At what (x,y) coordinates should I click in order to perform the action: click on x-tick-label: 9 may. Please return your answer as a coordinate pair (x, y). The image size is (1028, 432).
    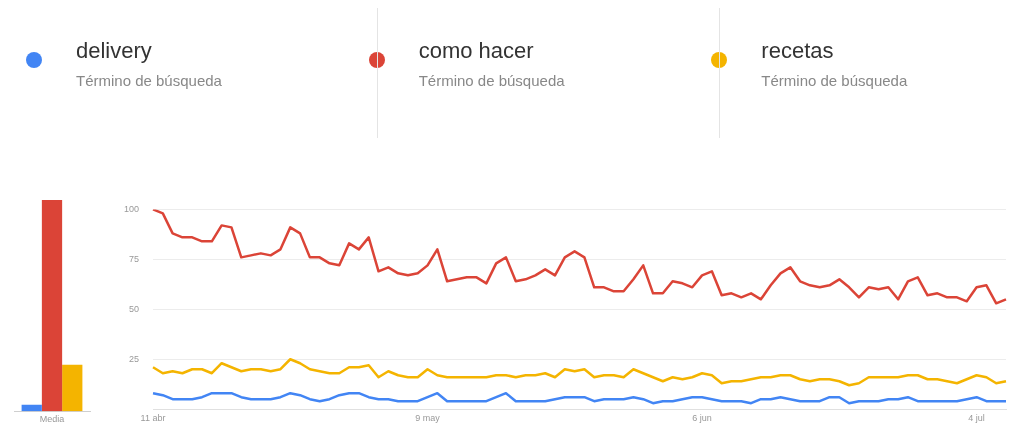
    Looking at the image, I should click on (428, 418).